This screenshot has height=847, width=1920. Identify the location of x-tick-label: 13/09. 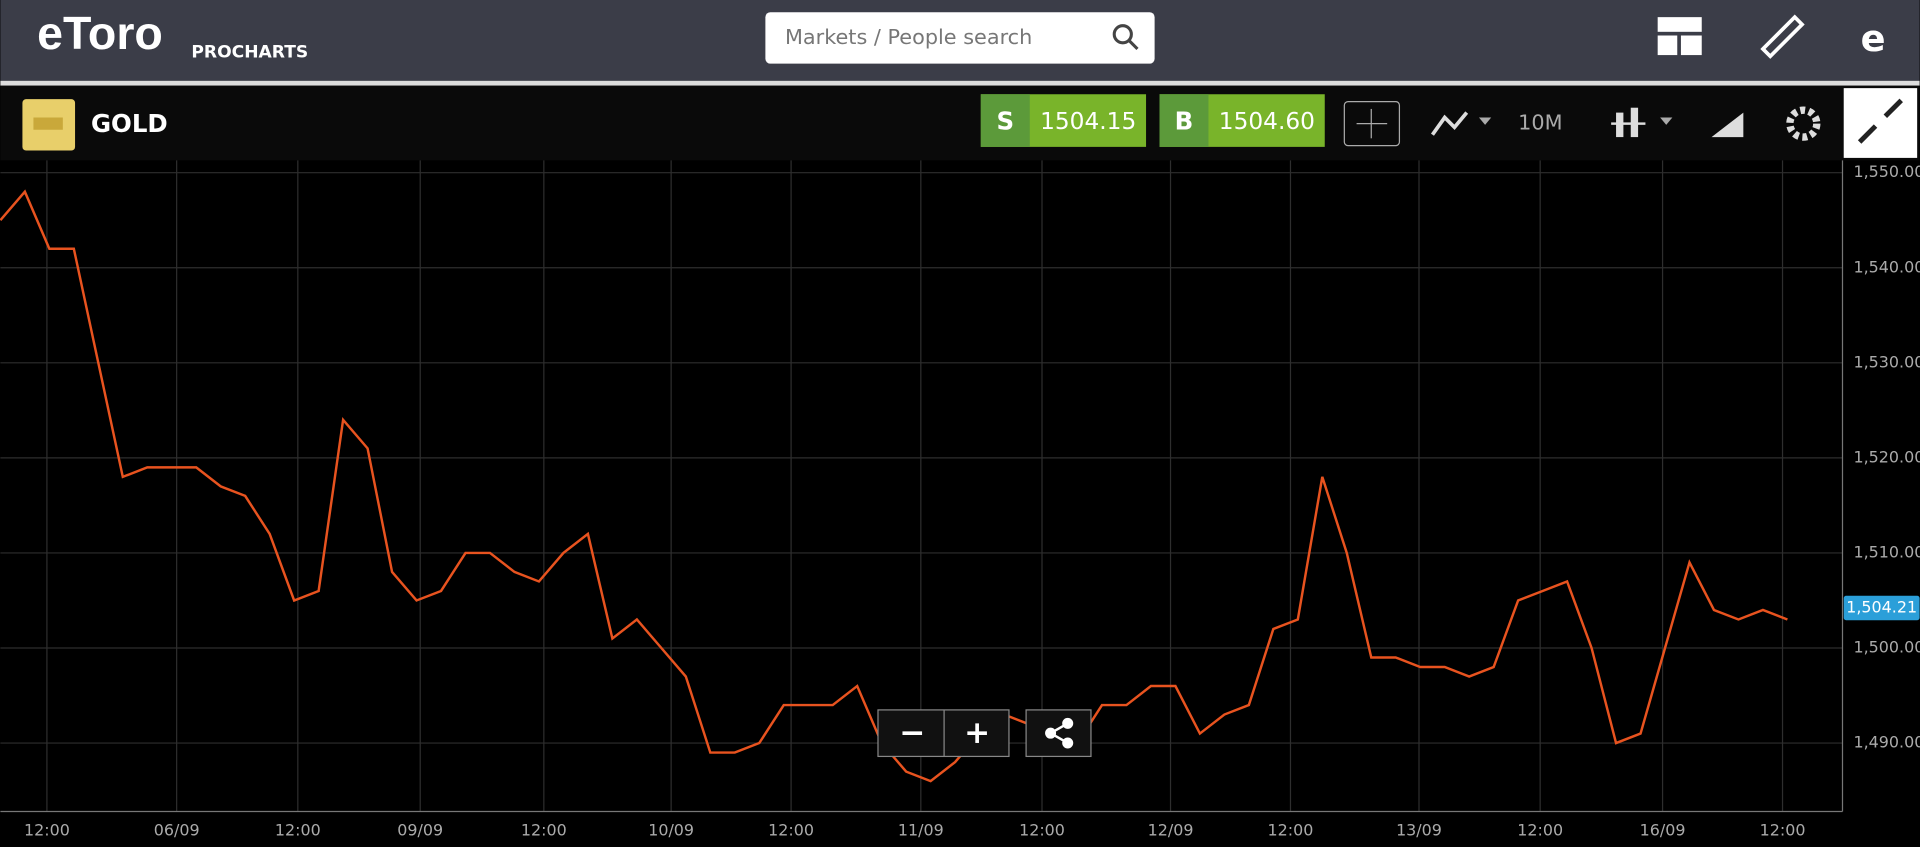
(1419, 830).